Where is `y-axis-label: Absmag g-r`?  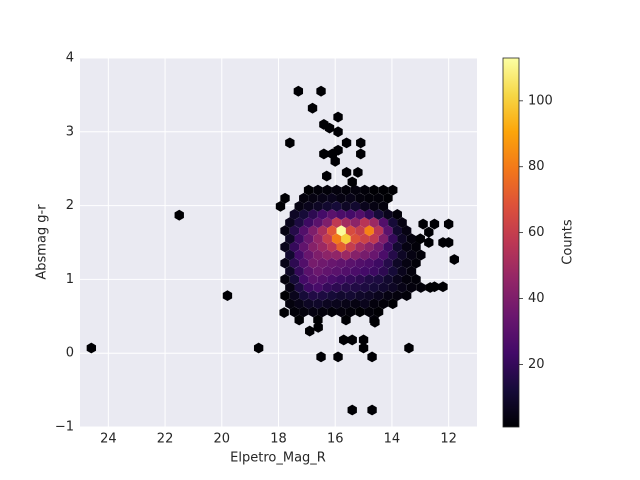
y-axis-label: Absmag g-r is located at coordinates (42, 242).